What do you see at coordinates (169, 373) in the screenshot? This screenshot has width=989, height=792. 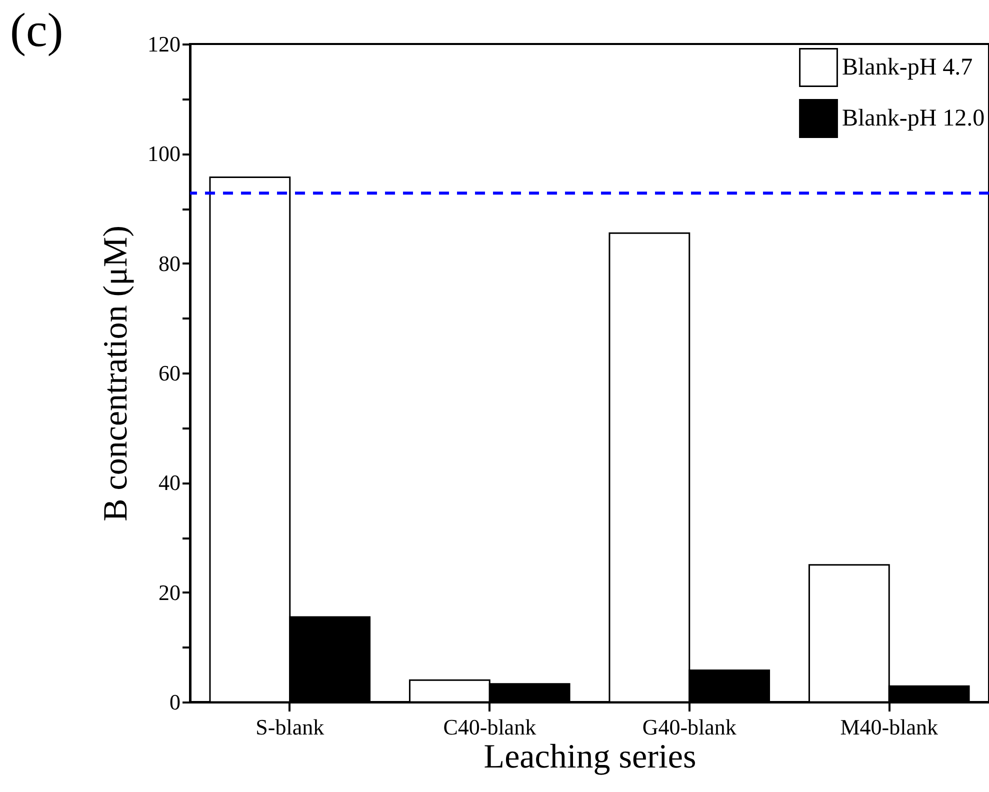 I see `y-tick-label: 60` at bounding box center [169, 373].